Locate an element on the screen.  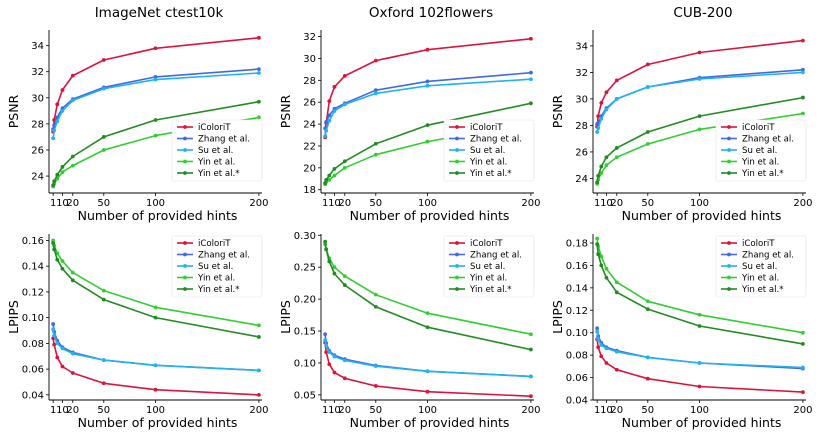
y-tick-label: 0.14 is located at coordinates (33, 267).